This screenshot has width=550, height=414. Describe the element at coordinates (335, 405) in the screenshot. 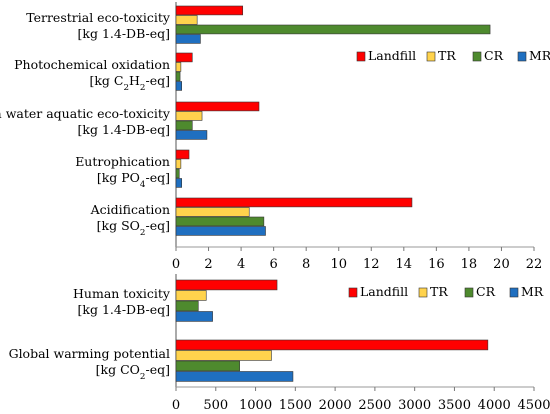

I see `x-tick-label: 2000` at that location.